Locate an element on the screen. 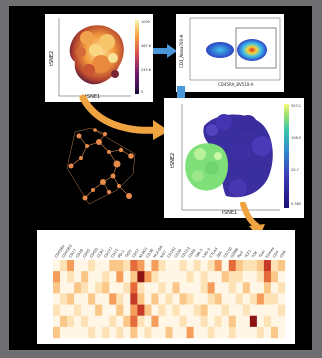 This screenshot has height=358, width=322. colorbar-tick: 0.365 is located at coordinates (296, 204).